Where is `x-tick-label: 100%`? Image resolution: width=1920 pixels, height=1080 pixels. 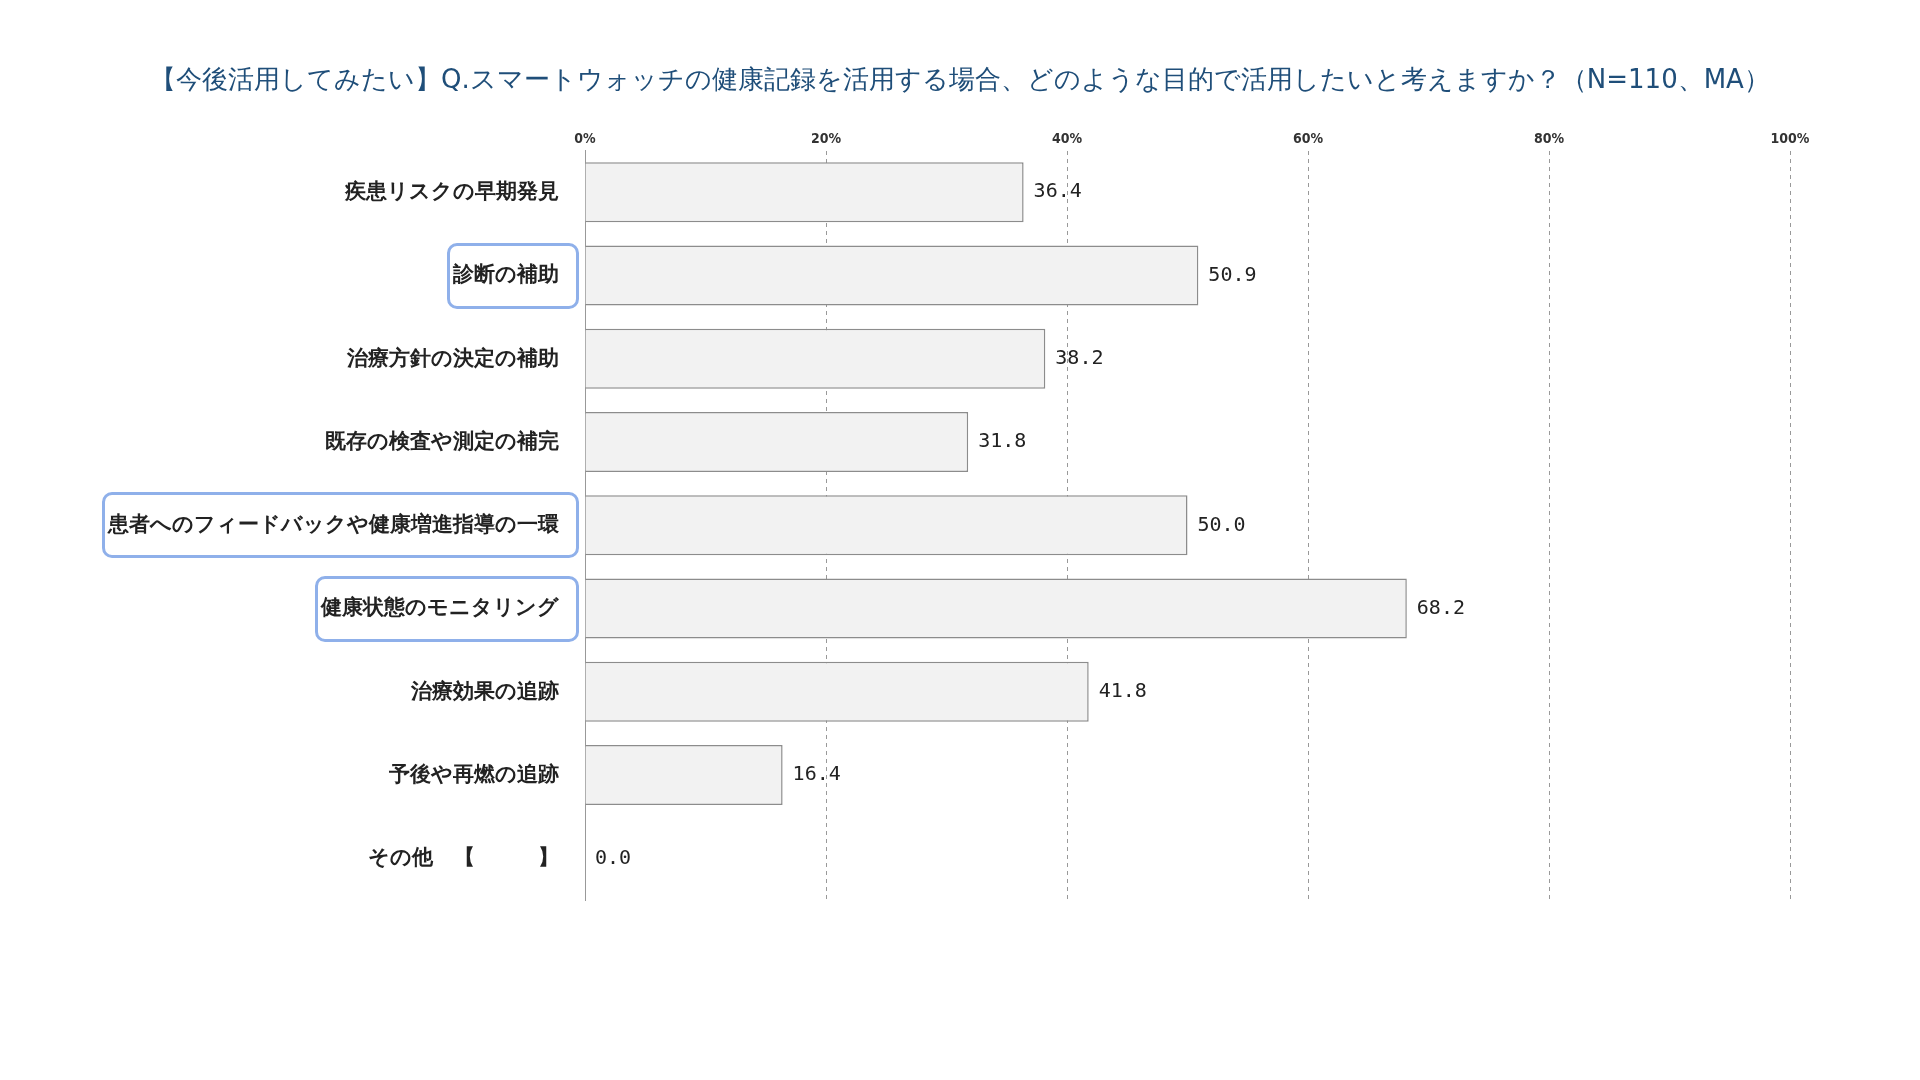
x-tick-label: 100% is located at coordinates (1790, 137).